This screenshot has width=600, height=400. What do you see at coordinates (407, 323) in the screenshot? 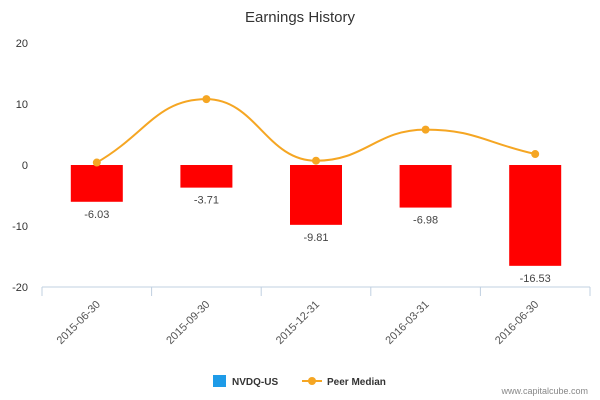
I see `x-tick-label: 2016-03-31` at bounding box center [407, 323].